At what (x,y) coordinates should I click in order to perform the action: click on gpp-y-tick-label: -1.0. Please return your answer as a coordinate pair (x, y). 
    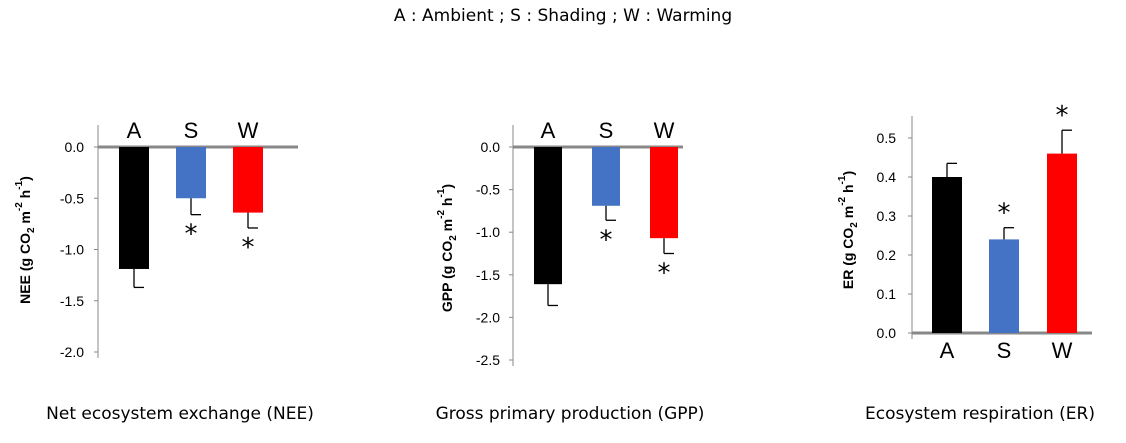
    Looking at the image, I should click on (488, 232).